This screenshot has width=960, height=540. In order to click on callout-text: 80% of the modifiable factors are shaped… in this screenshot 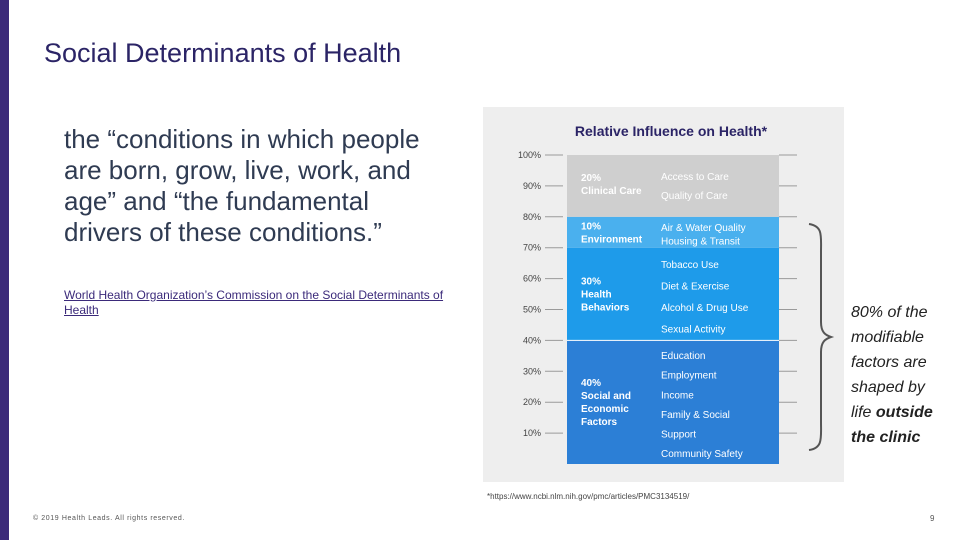, I will do `click(892, 375)`.